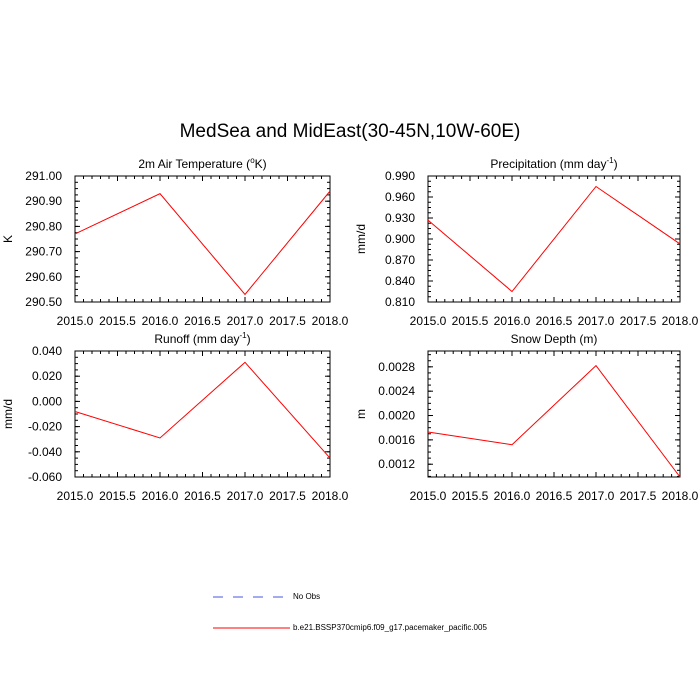  What do you see at coordinates (350, 131) in the screenshot?
I see `page-title: MedSea and MidEast(30-45N,10W-60E)` at bounding box center [350, 131].